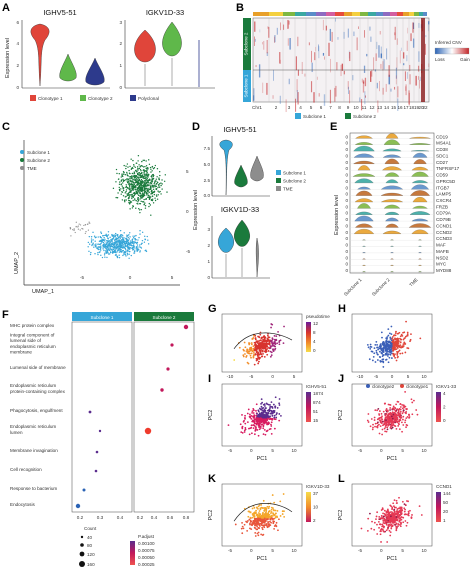  What do you see at coordinates (360, 550) in the screenshot?
I see `panel-l-xtick: -5` at bounding box center [360, 550].